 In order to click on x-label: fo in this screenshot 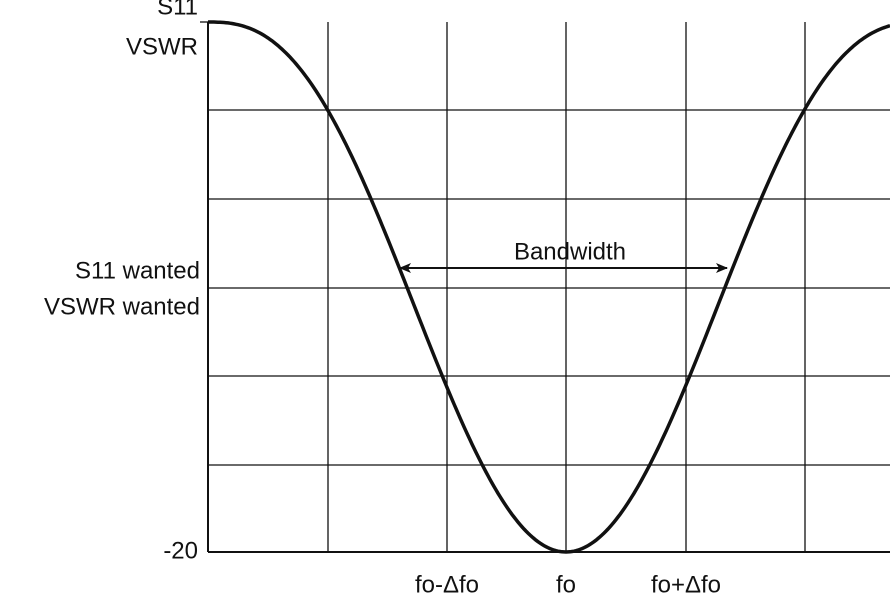, I will do `click(566, 584)`.